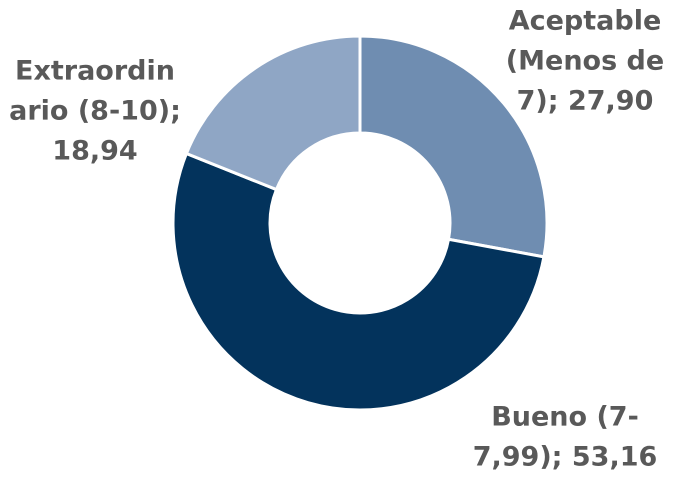  What do you see at coordinates (585, 21) in the screenshot?
I see `data-label: Aceptable` at bounding box center [585, 21].